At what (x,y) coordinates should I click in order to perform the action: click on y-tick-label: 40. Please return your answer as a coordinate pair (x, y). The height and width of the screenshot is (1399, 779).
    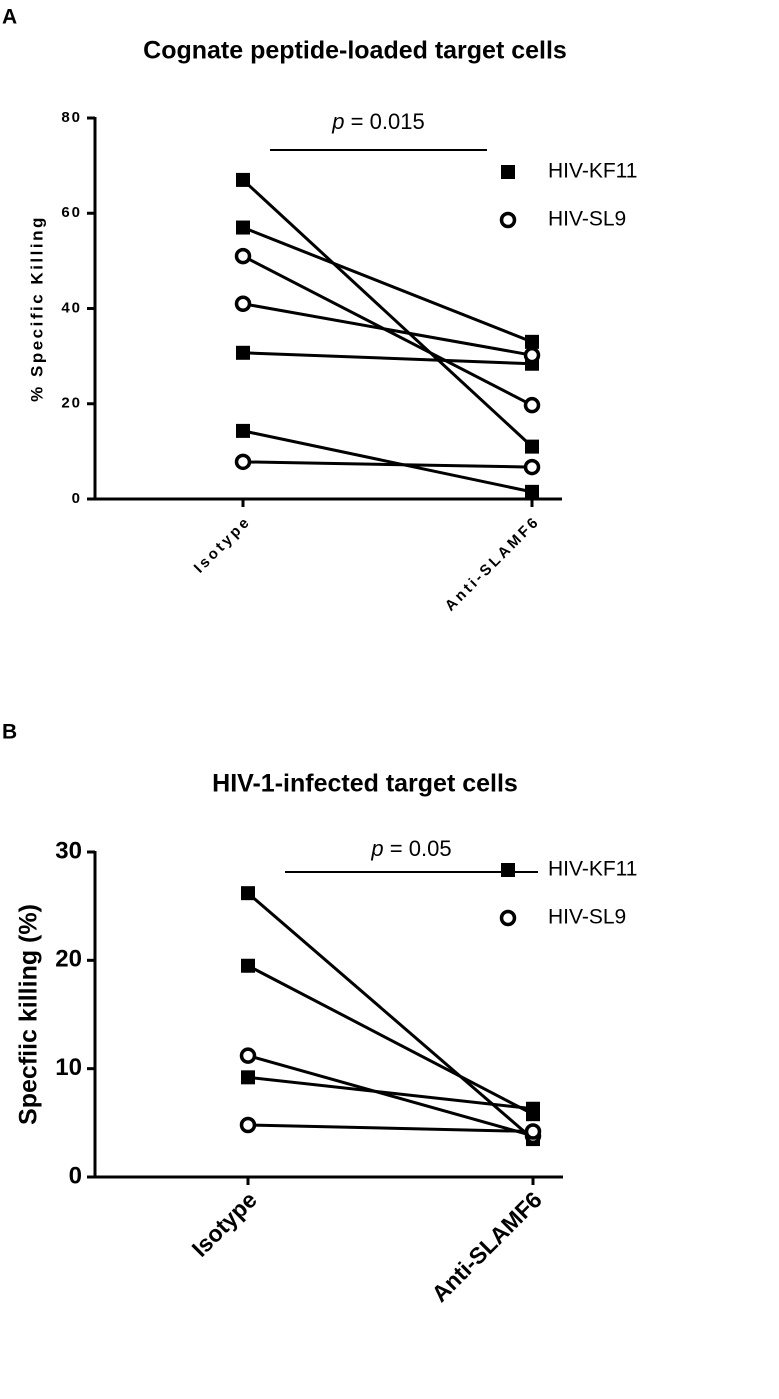
    Looking at the image, I should click on (71, 307).